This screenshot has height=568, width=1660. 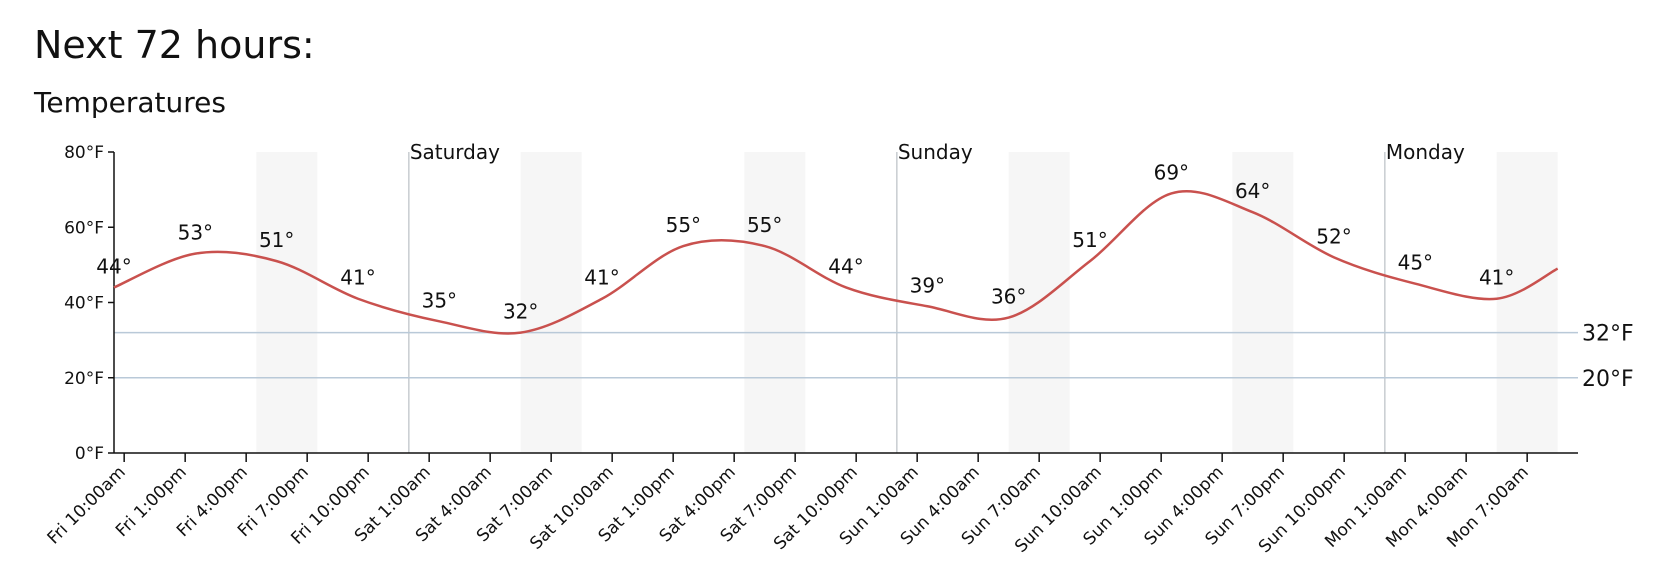 I want to click on y-tick-label: 80°F, so click(x=84, y=153).